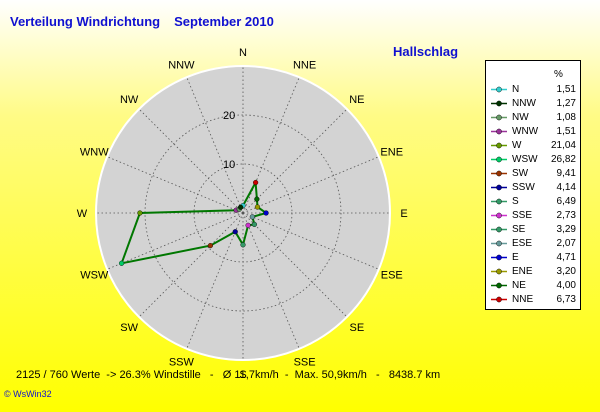 This screenshot has width=600, height=412. What do you see at coordinates (520, 117) in the screenshot?
I see `legend-label: NW` at bounding box center [520, 117].